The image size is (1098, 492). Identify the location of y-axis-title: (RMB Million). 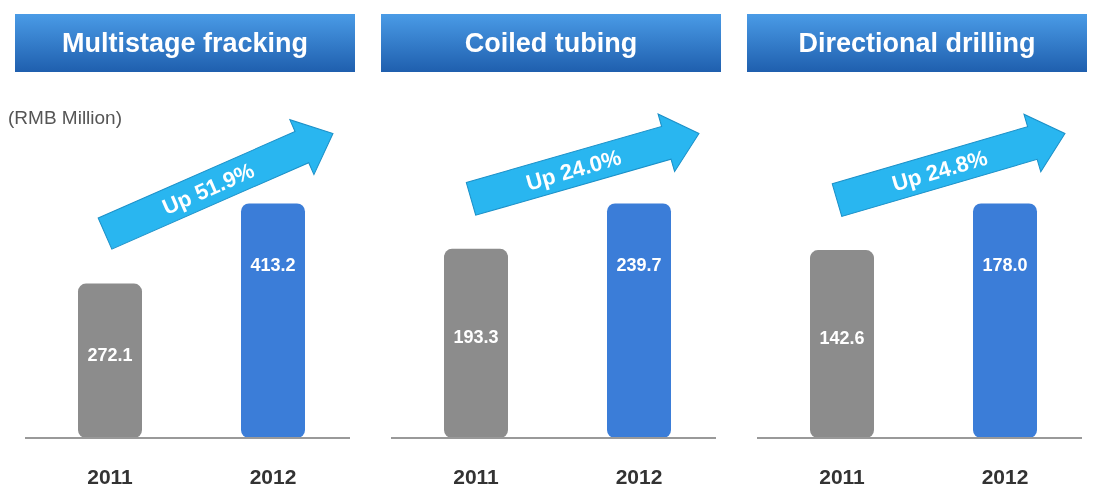
(65, 117).